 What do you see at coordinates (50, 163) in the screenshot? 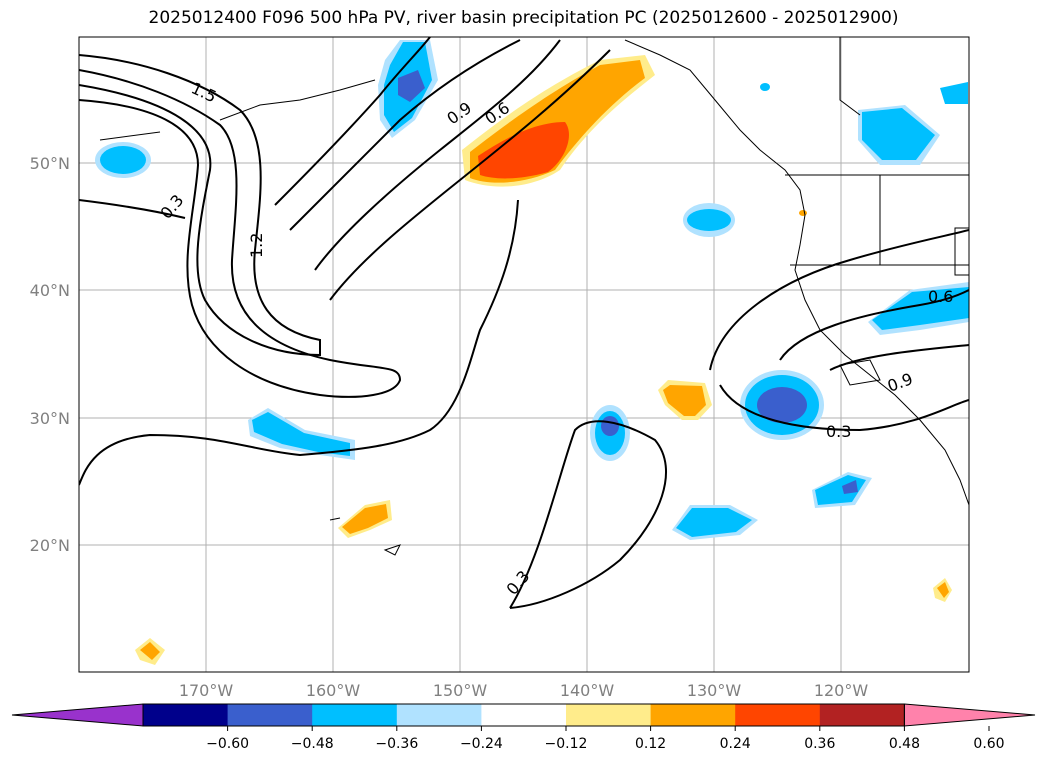
I see `lat-label: 50°N` at bounding box center [50, 163].